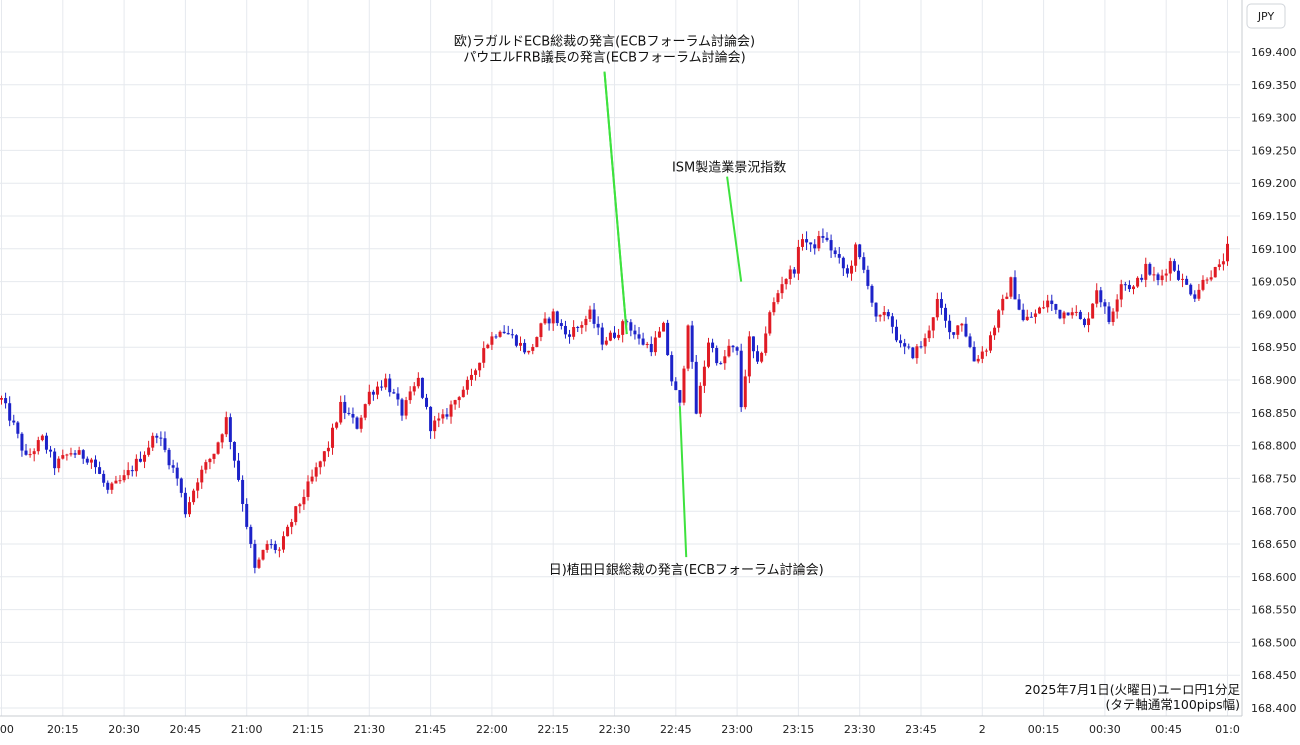 The height and width of the screenshot is (745, 1300). Describe the element at coordinates (676, 729) in the screenshot. I see `x-tick-label: 22:45` at that location.